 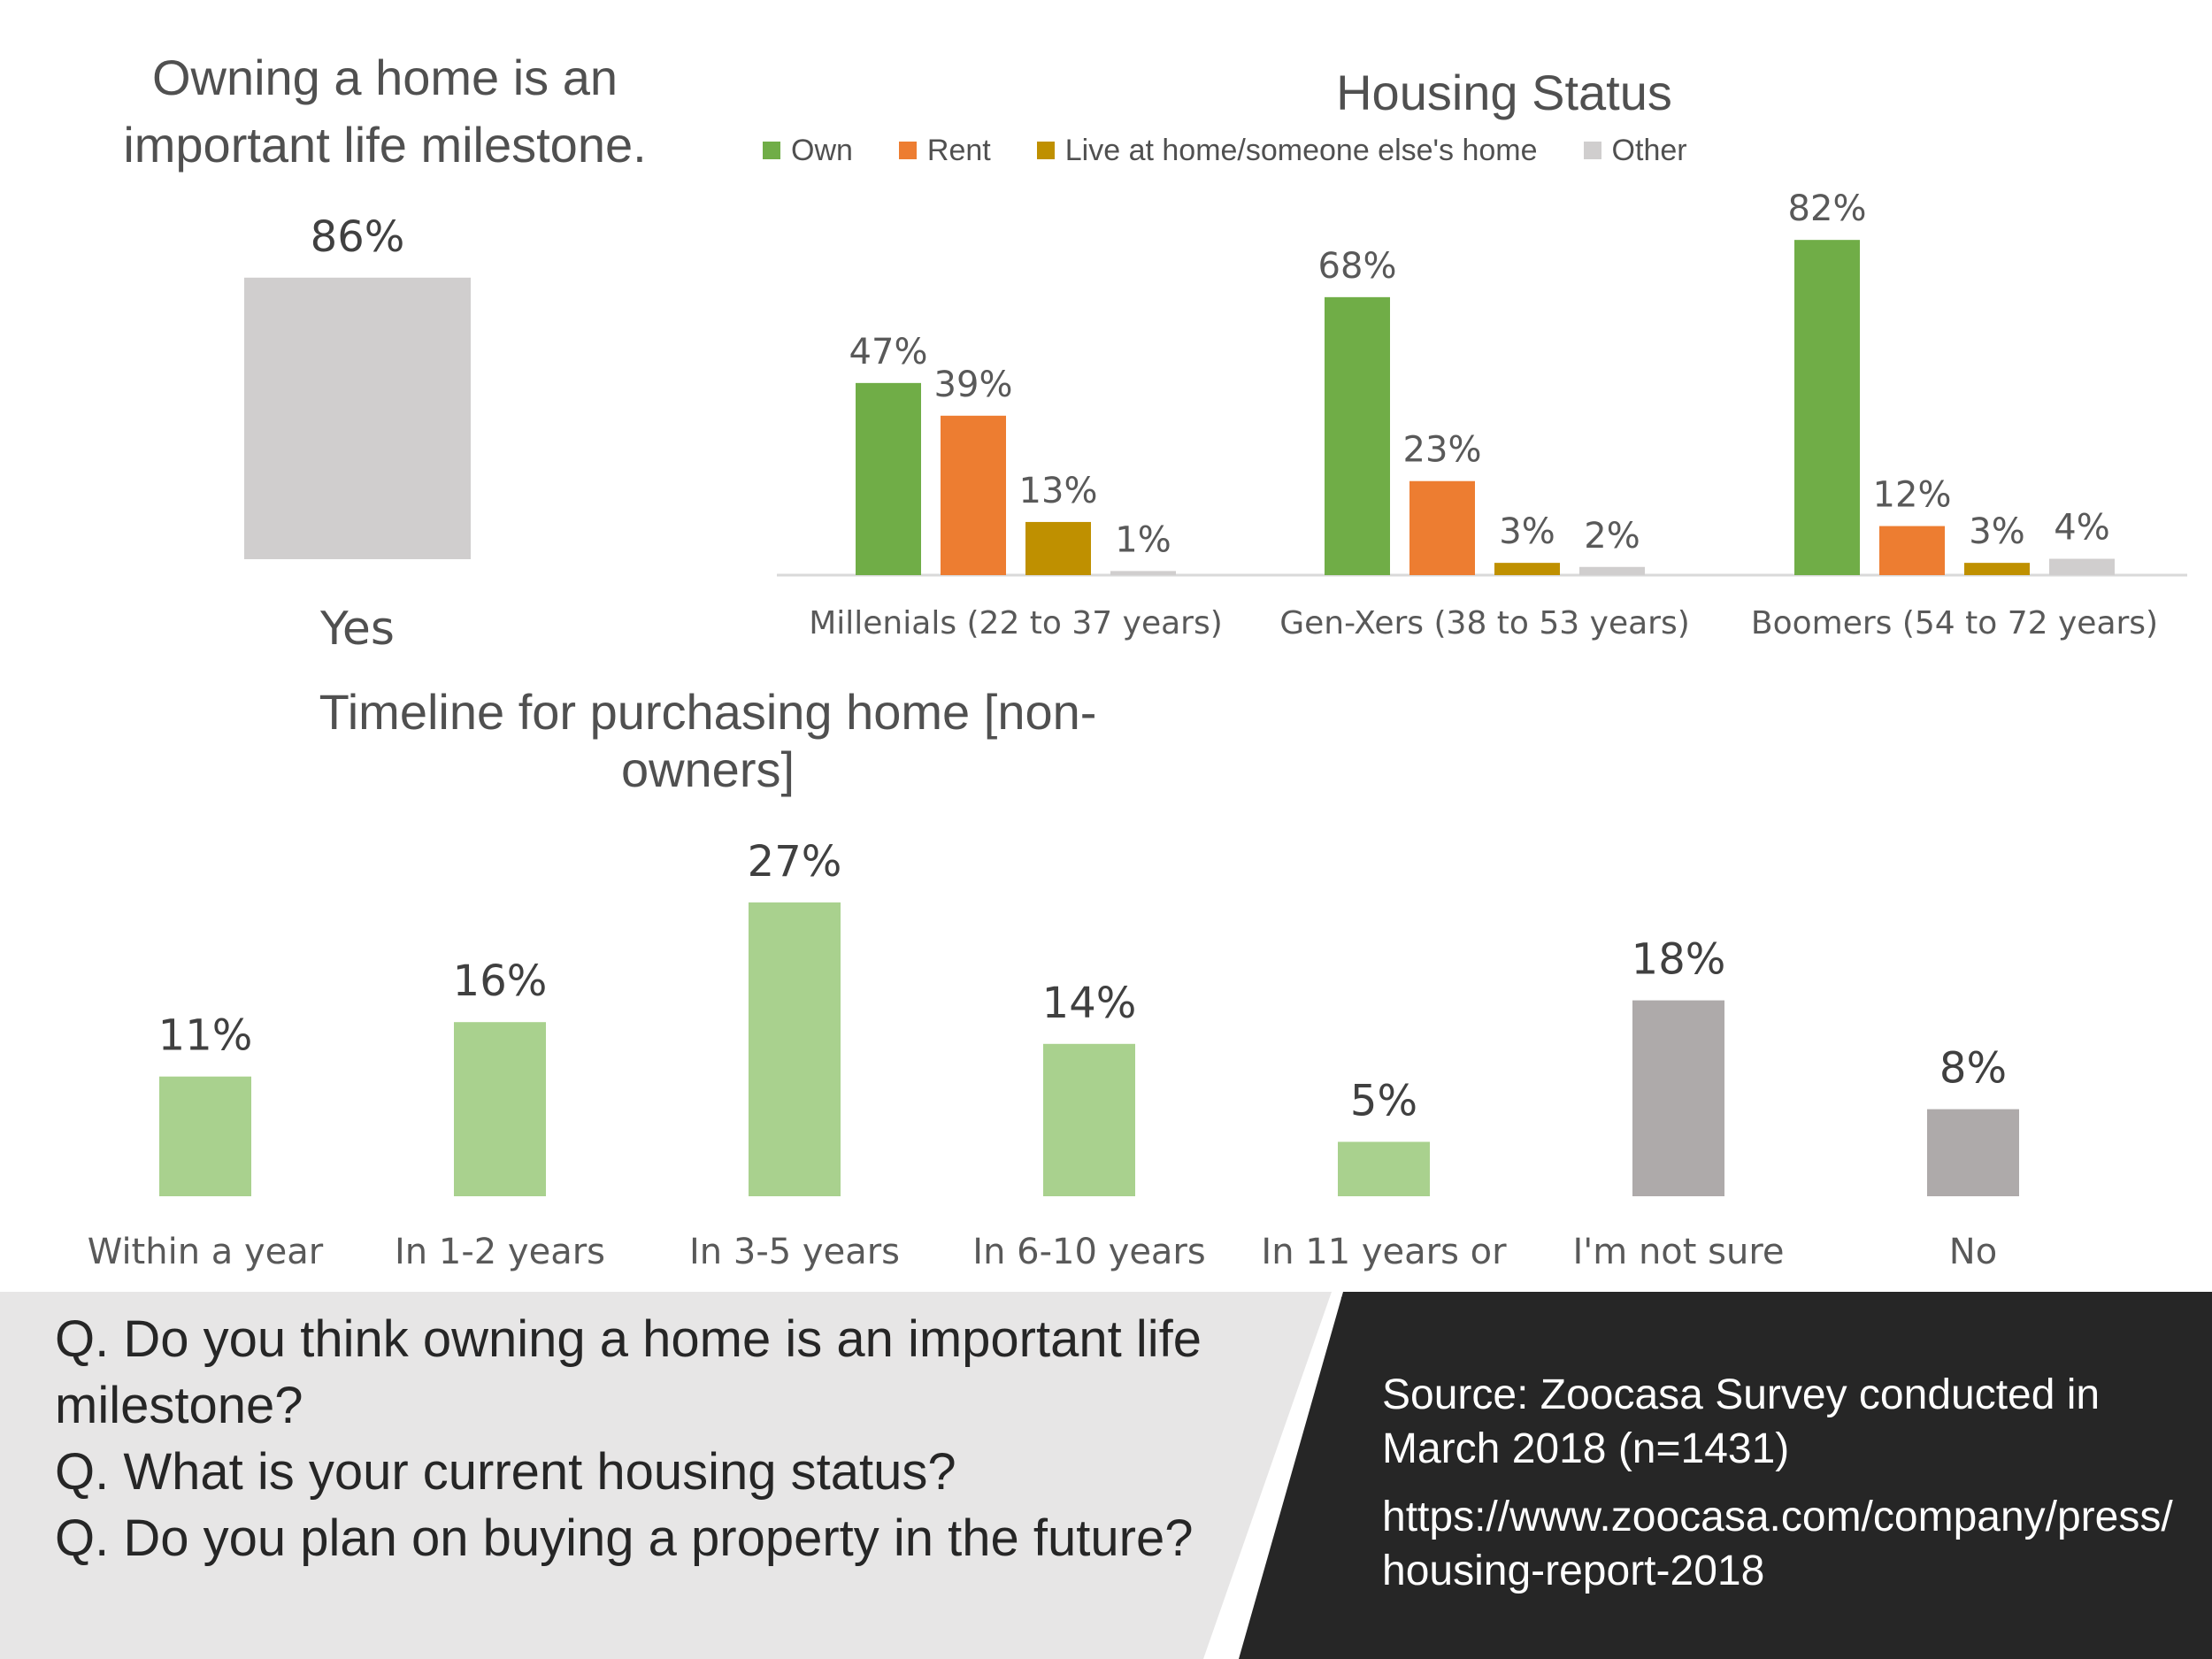 I want to click on timeline-value-label: 11%, so click(x=206, y=1036).